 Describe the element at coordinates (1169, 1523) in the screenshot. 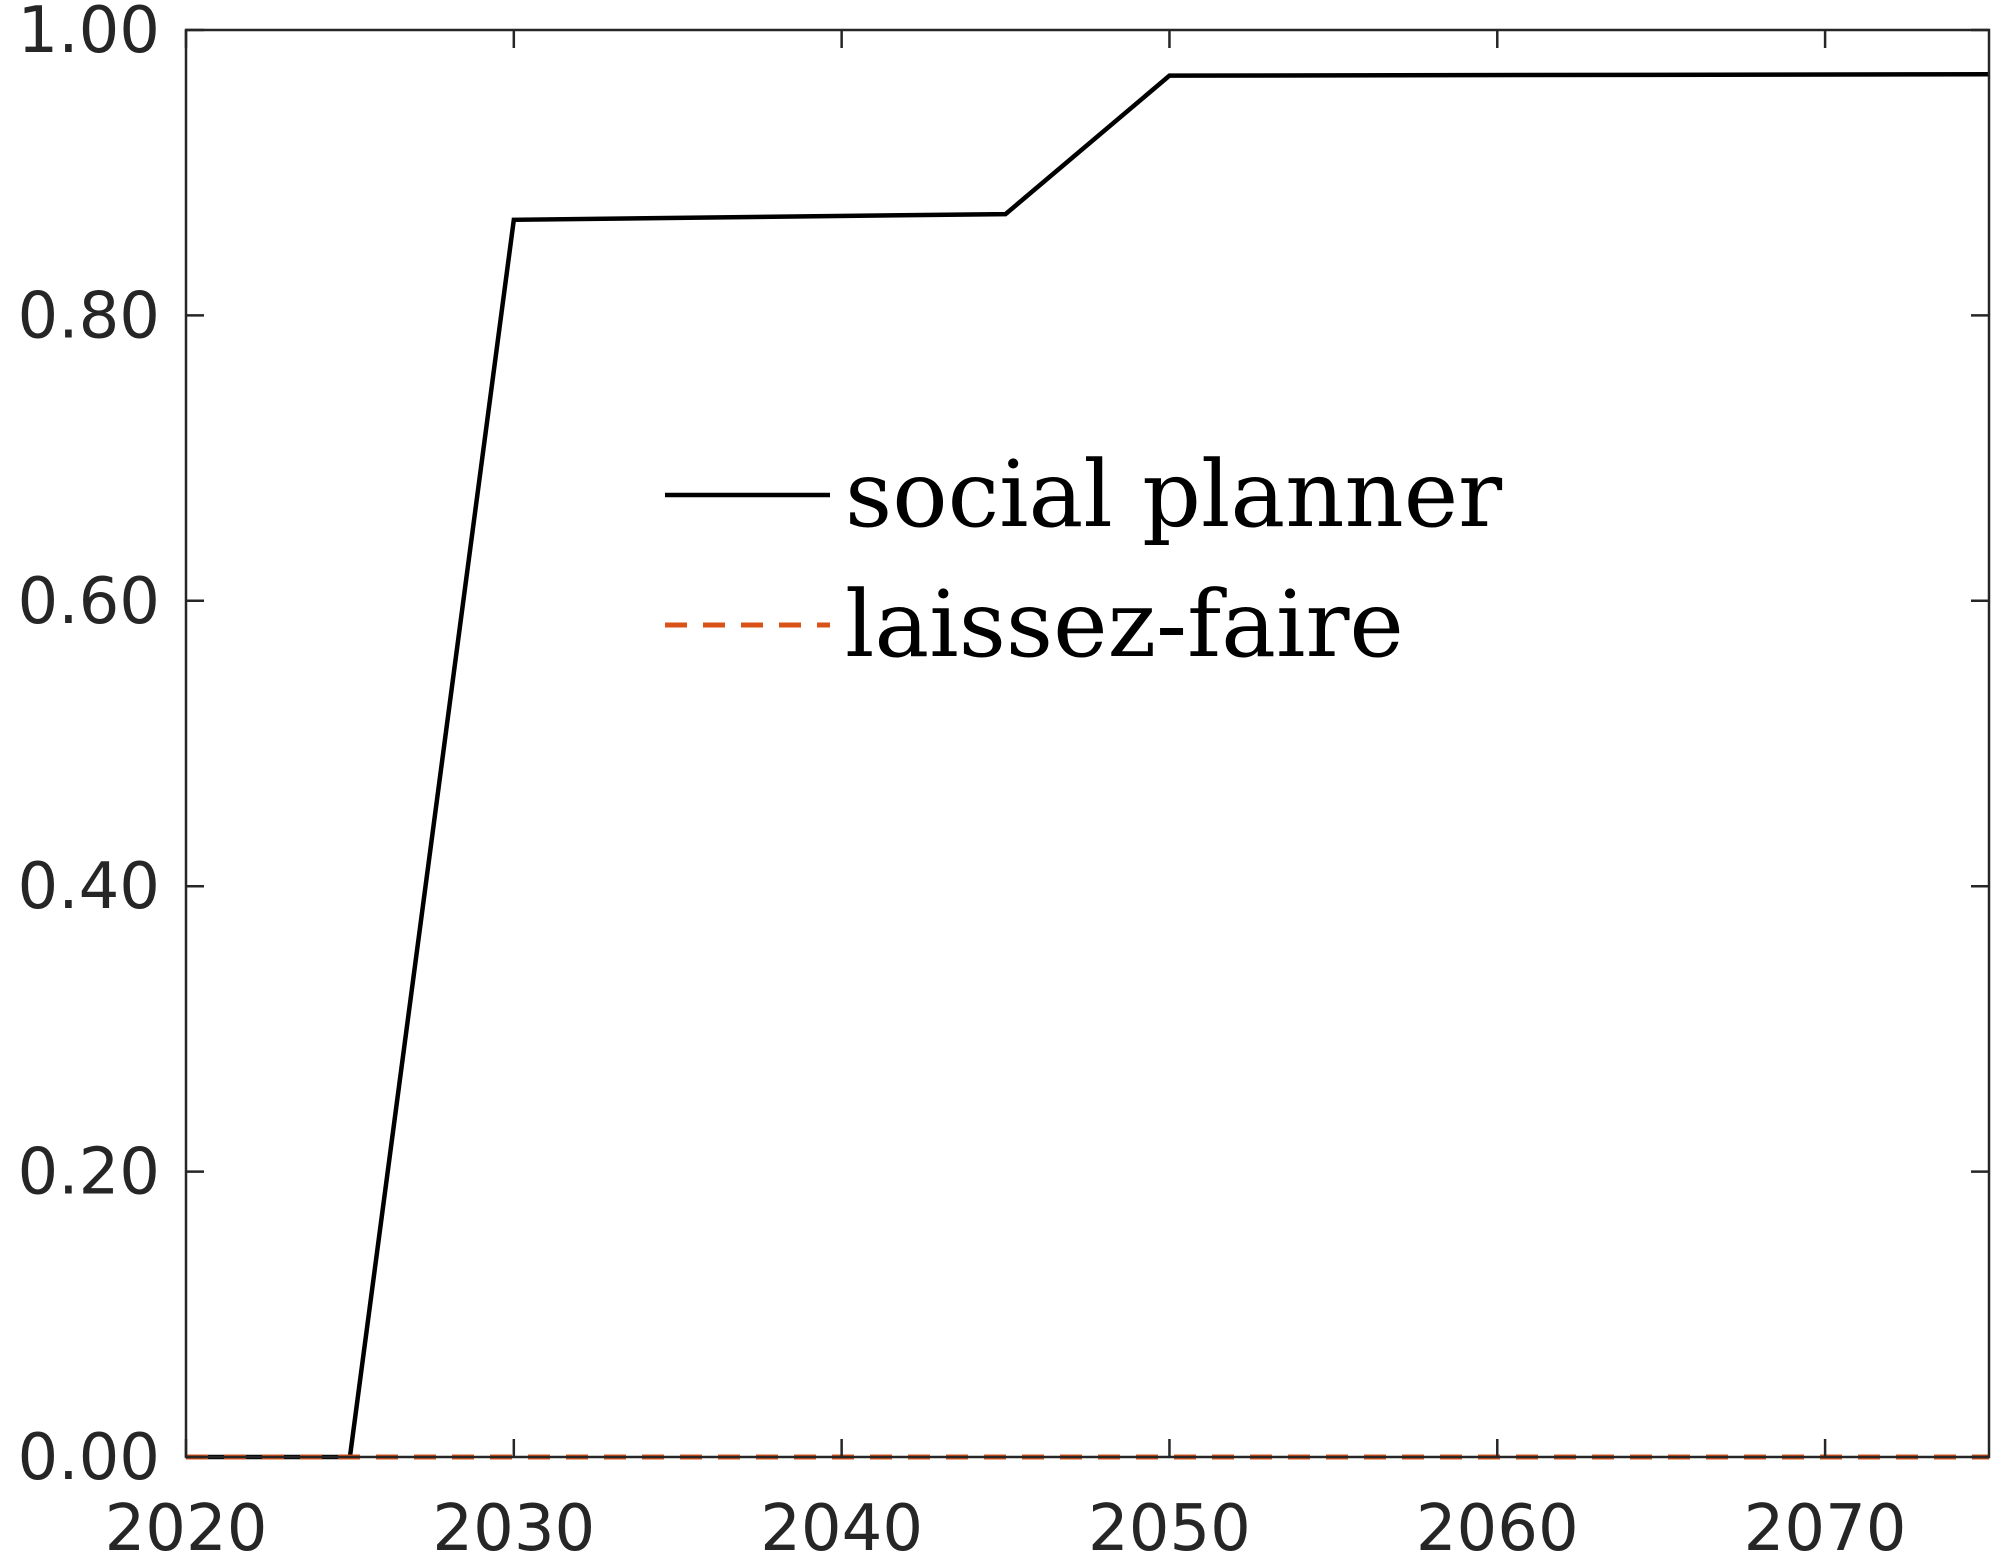

I see `x-tick-label-3: 2050` at that location.